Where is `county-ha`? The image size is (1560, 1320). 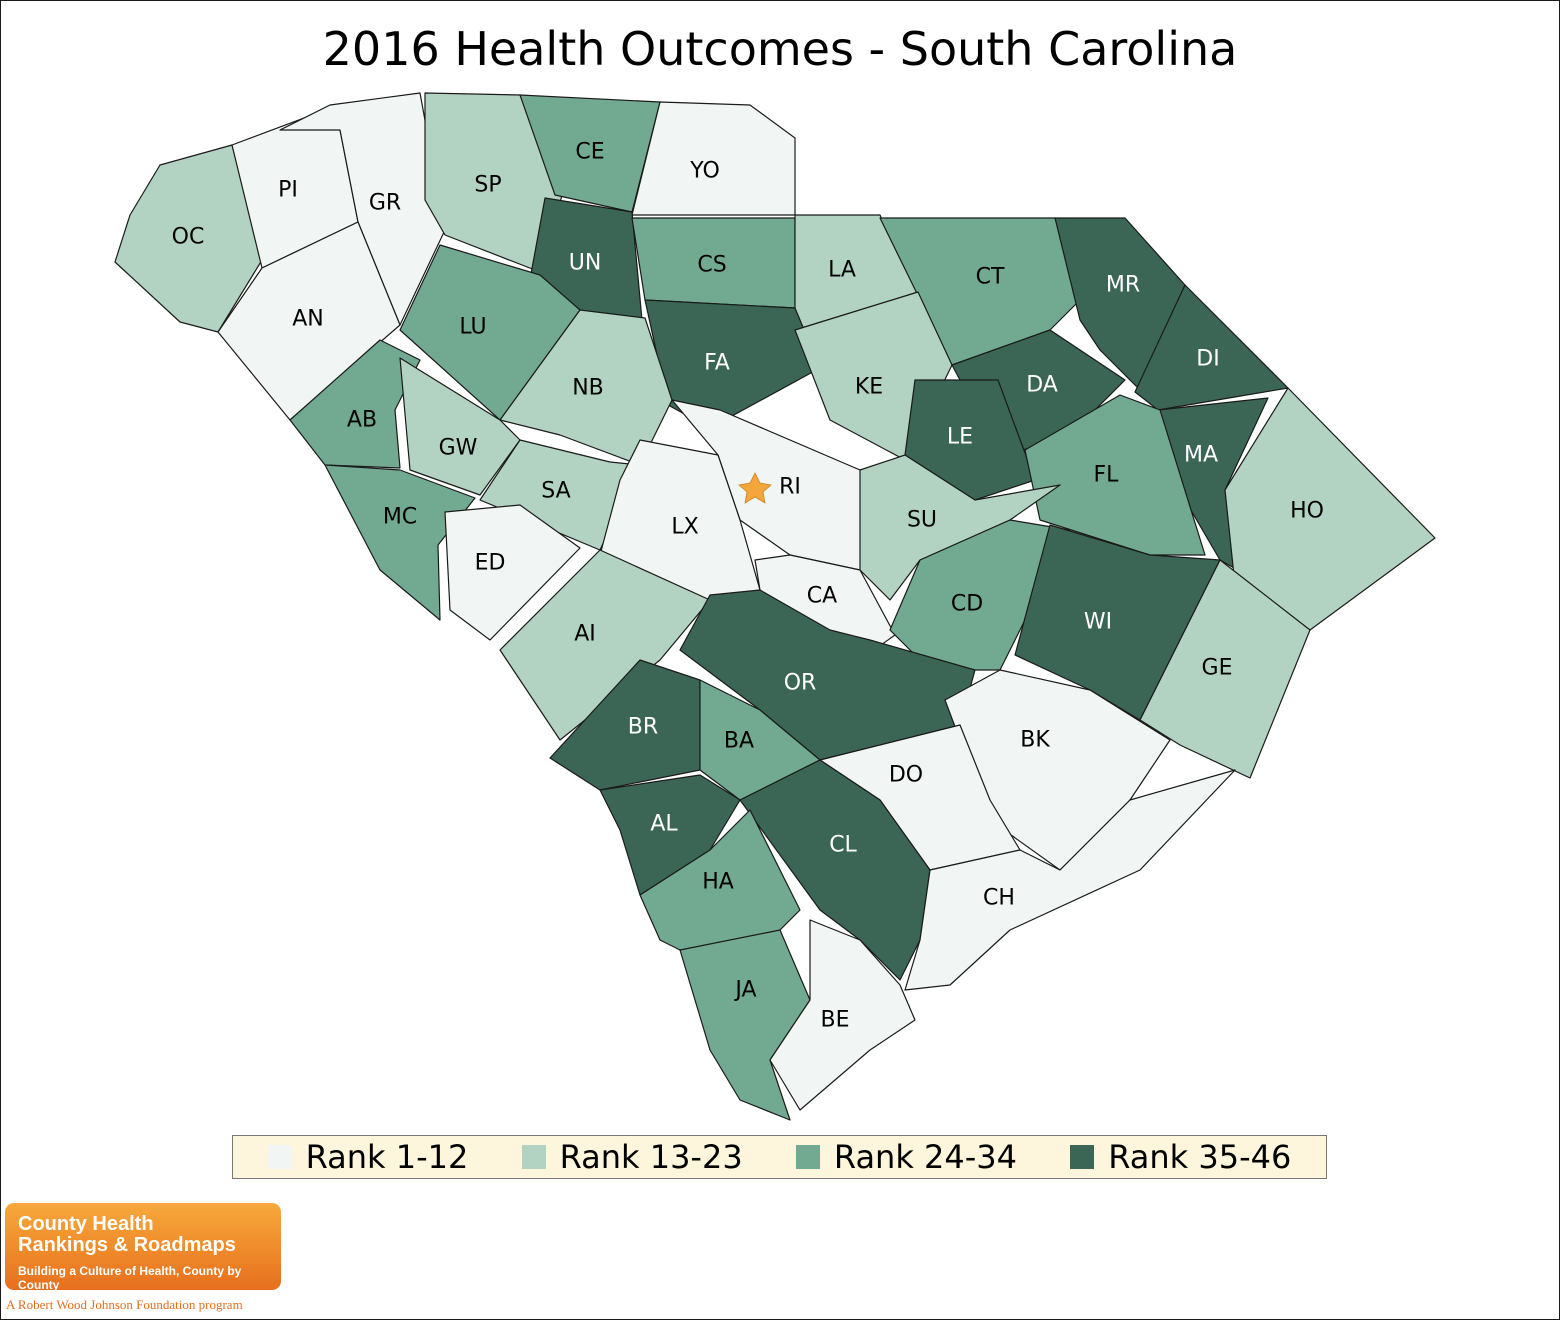 county-ha is located at coordinates (720, 885).